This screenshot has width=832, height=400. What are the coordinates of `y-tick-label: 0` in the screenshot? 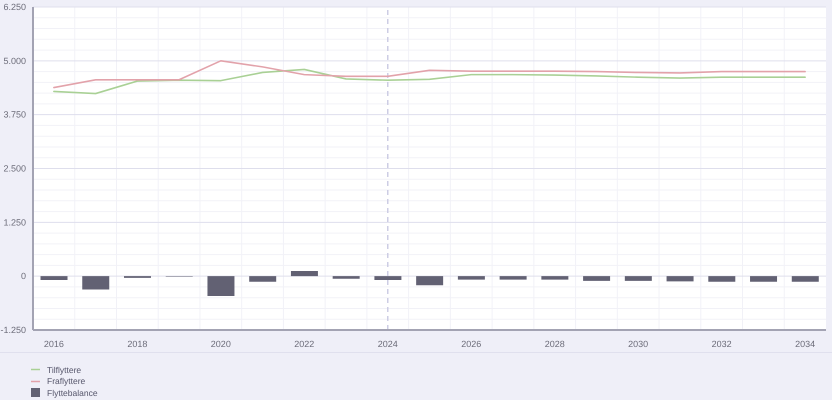 It's located at (23, 276).